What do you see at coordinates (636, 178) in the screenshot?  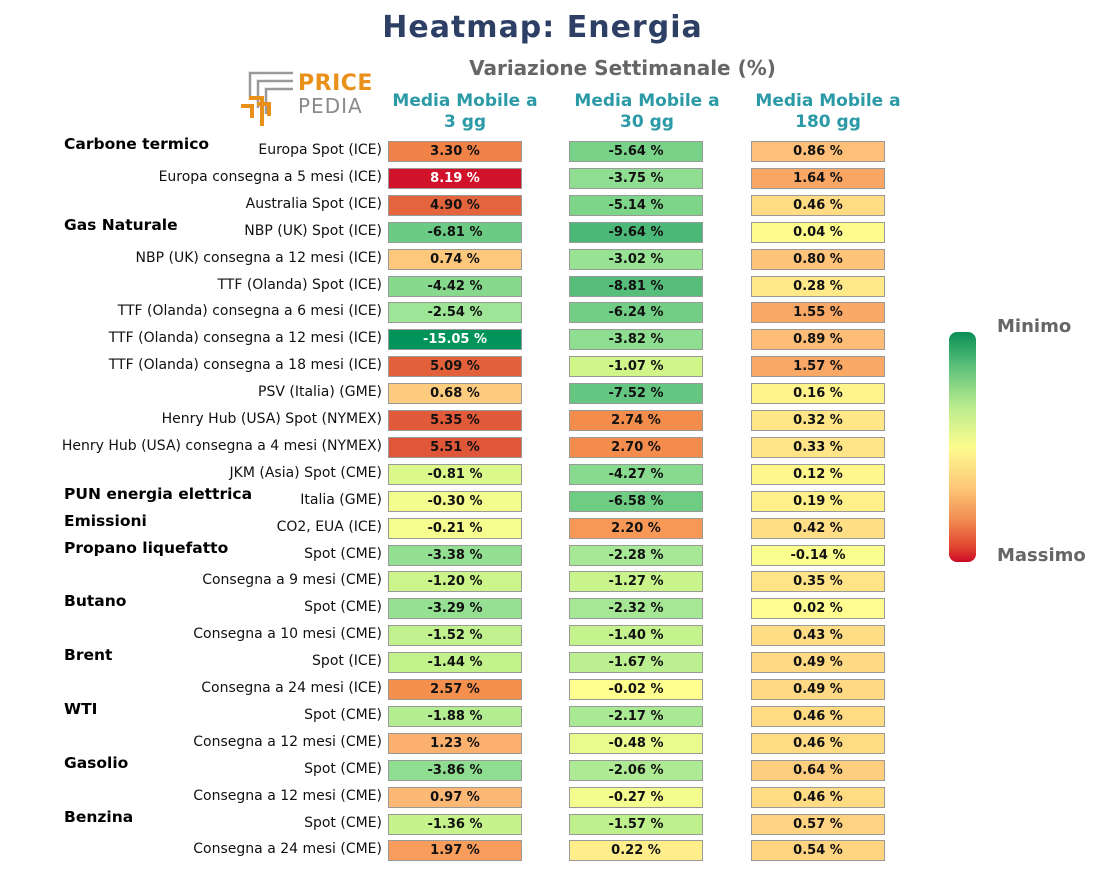 I see `heatmap-cell: -3.75 %` at bounding box center [636, 178].